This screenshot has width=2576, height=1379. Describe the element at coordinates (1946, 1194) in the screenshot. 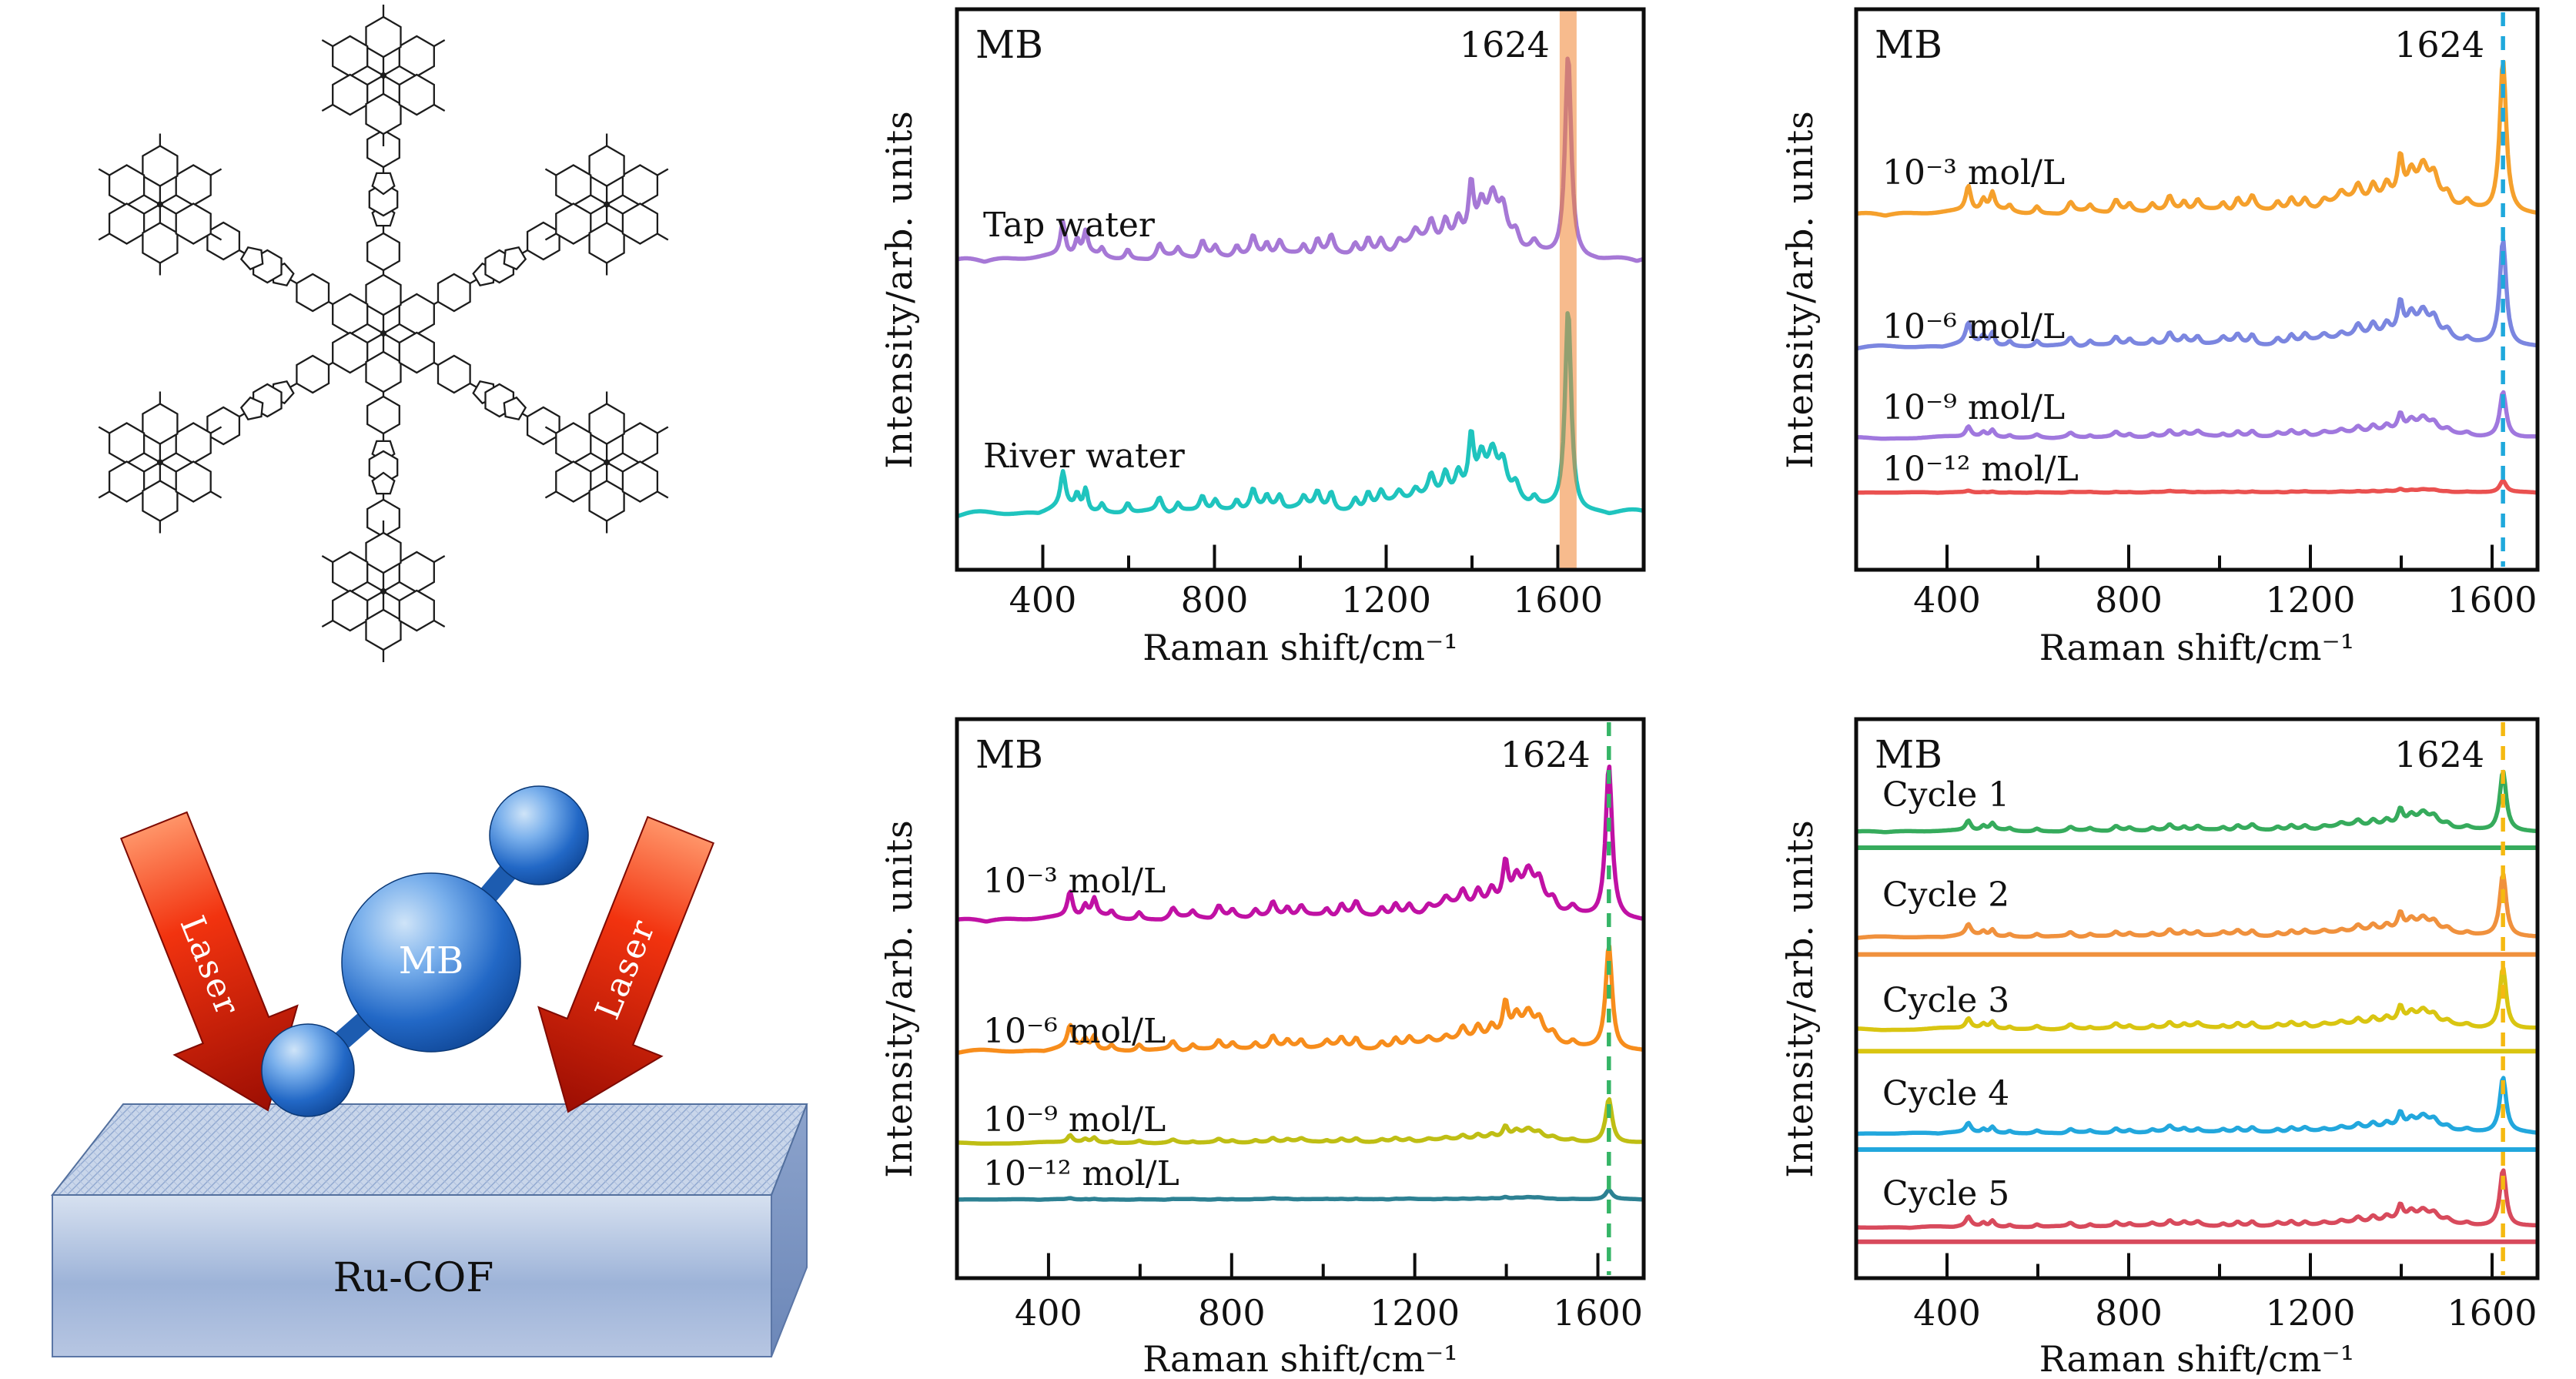

I see `trace-label-cycle-5: Cycle 5` at that location.